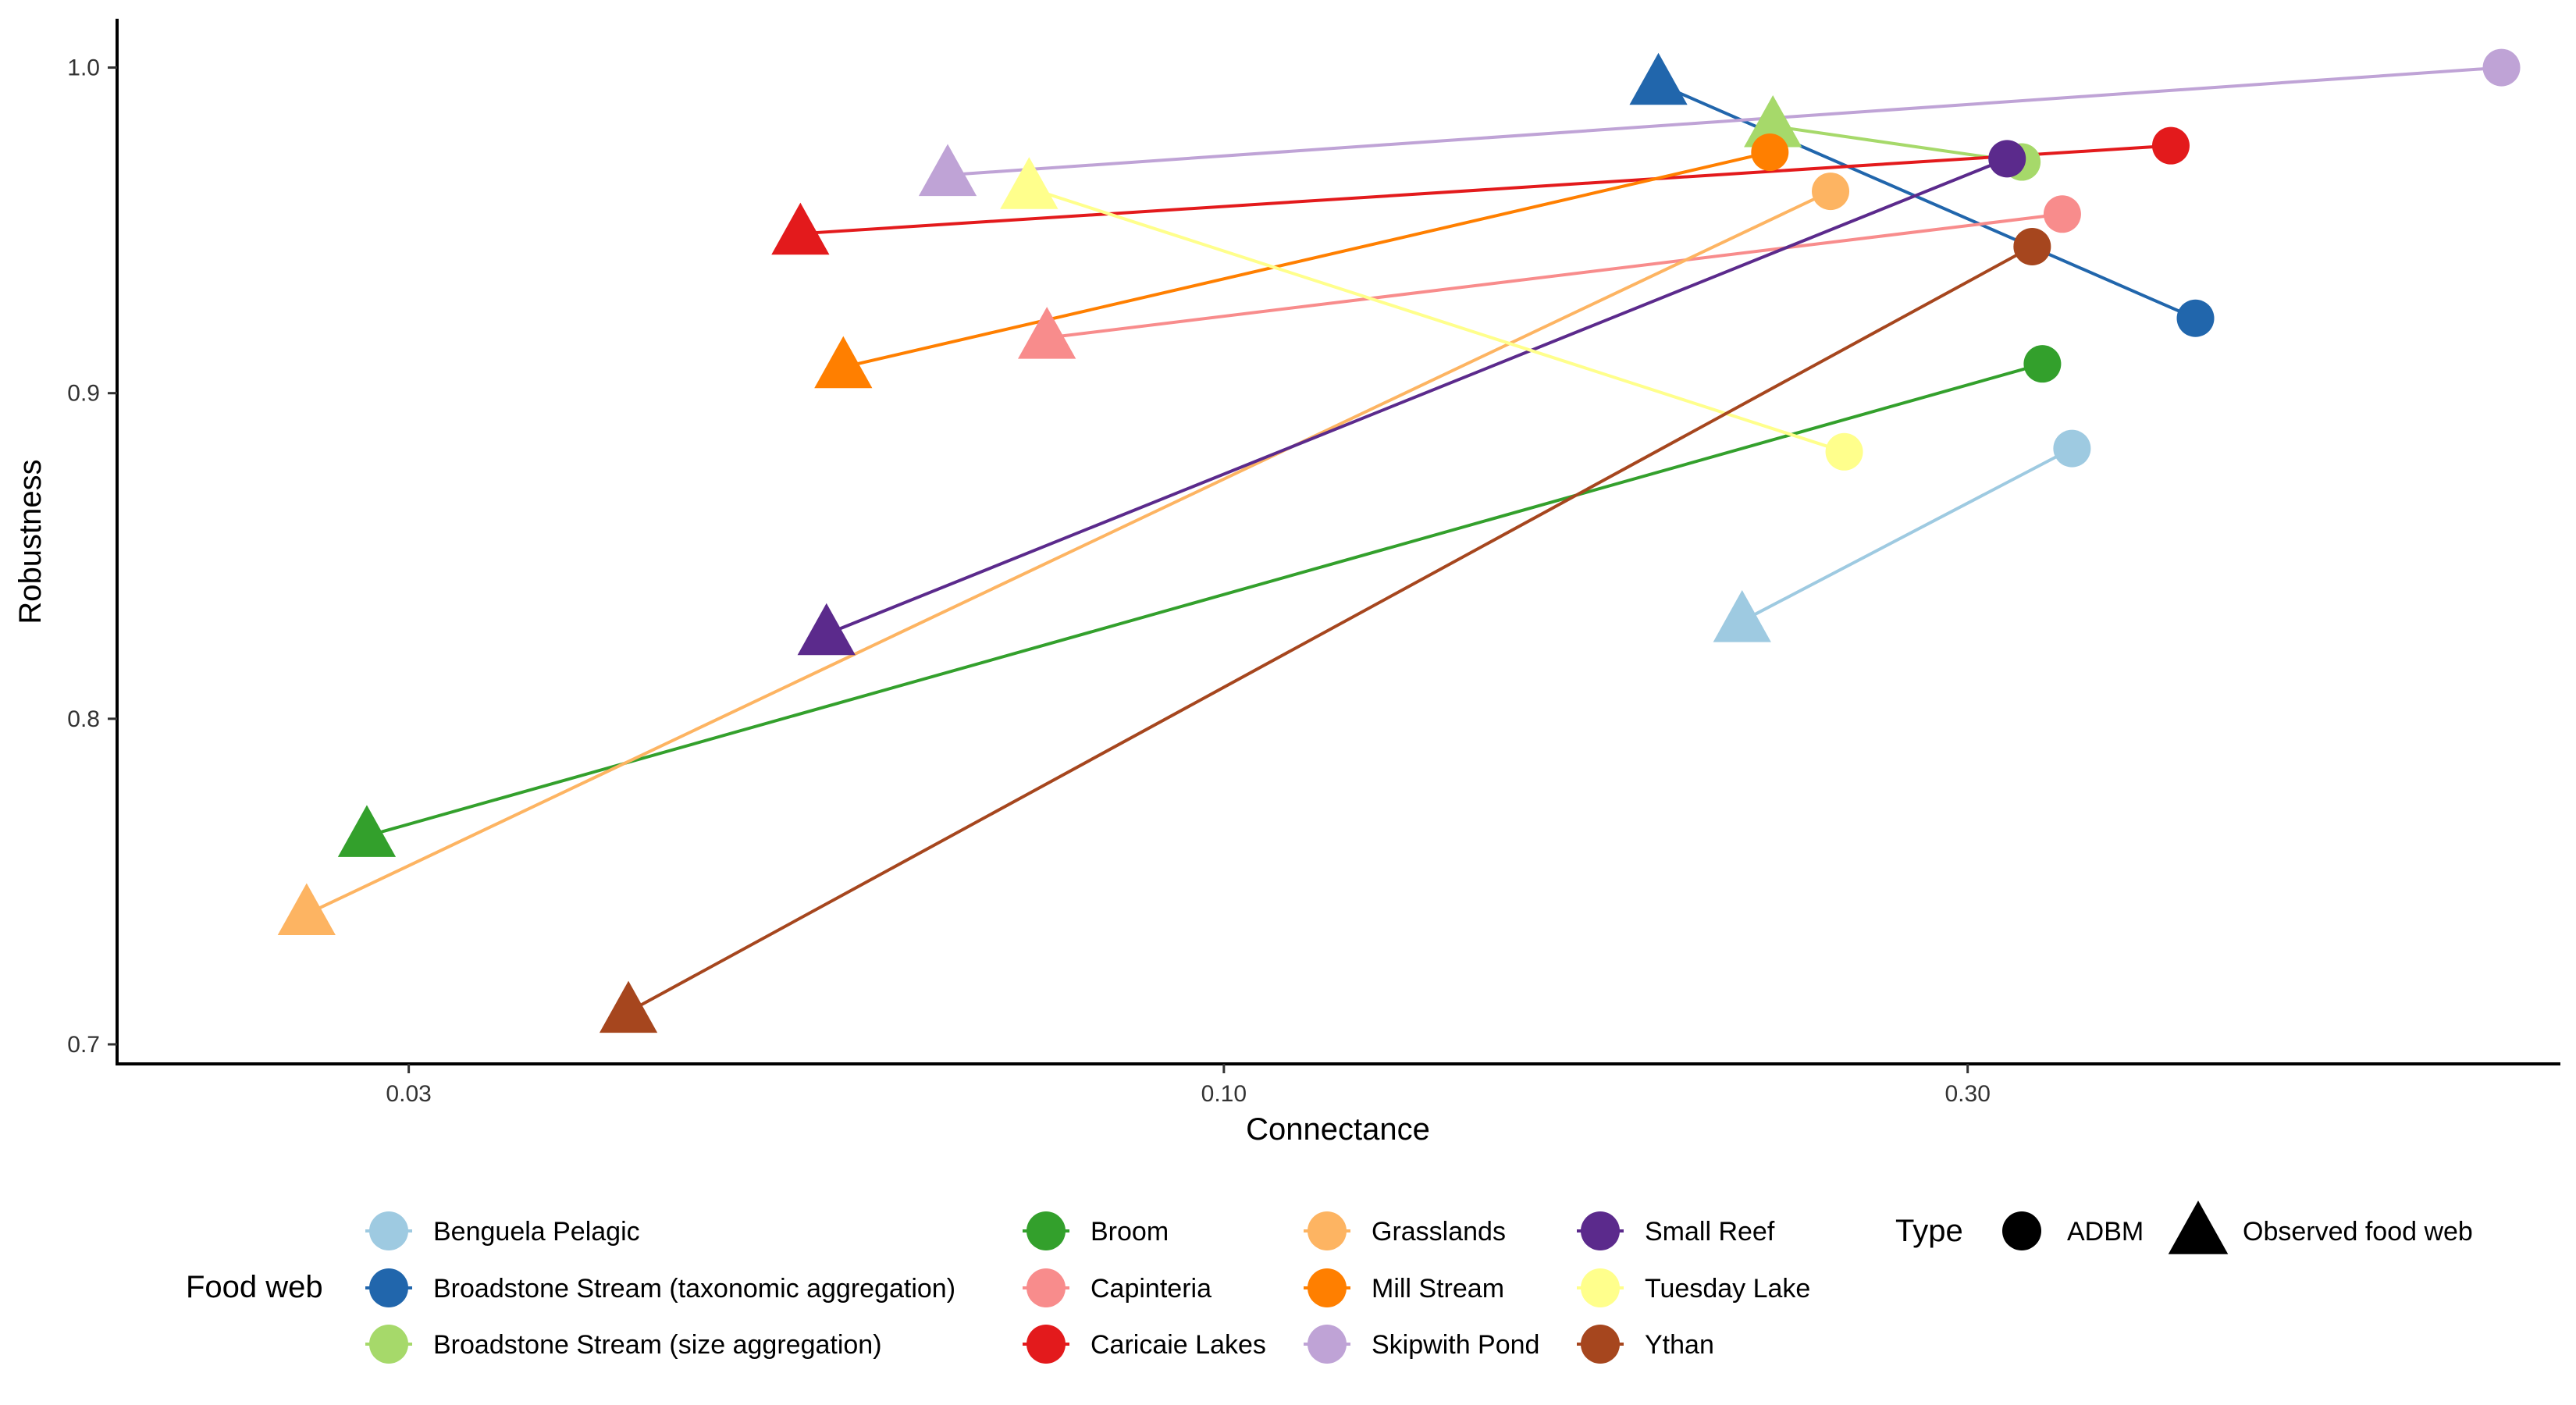 The image size is (2576, 1405). Describe the element at coordinates (1130, 1232) in the screenshot. I see `legend-label-broom: Broom` at that location.